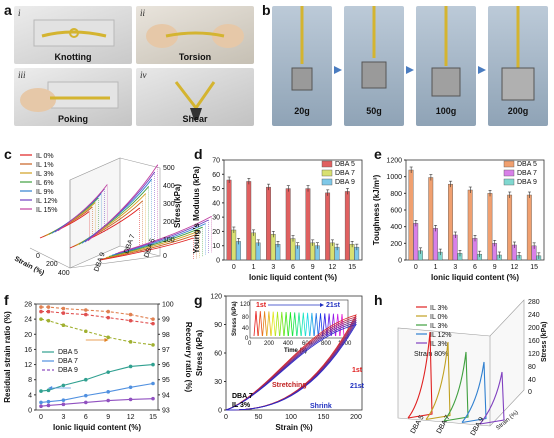 This screenshot has width=554, height=438. Describe the element at coordinates (241, 405) in the screenshot. I see `g-il: IL 3%` at that location.